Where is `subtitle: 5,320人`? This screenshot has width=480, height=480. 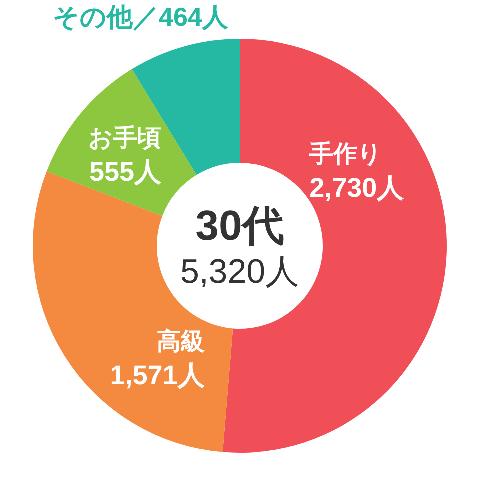 subtitle: 5,320人 is located at coordinates (240, 272).